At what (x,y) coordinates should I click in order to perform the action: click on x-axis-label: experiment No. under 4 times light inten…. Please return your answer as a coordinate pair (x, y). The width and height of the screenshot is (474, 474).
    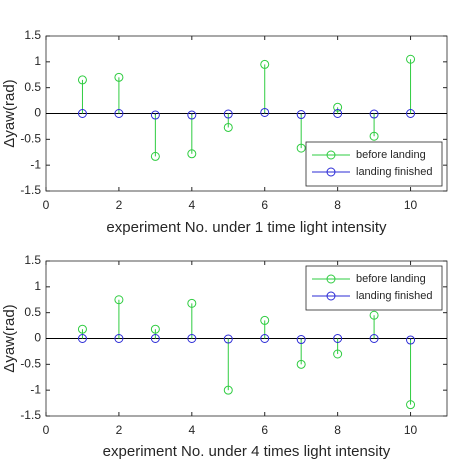
    Looking at the image, I should click on (247, 451).